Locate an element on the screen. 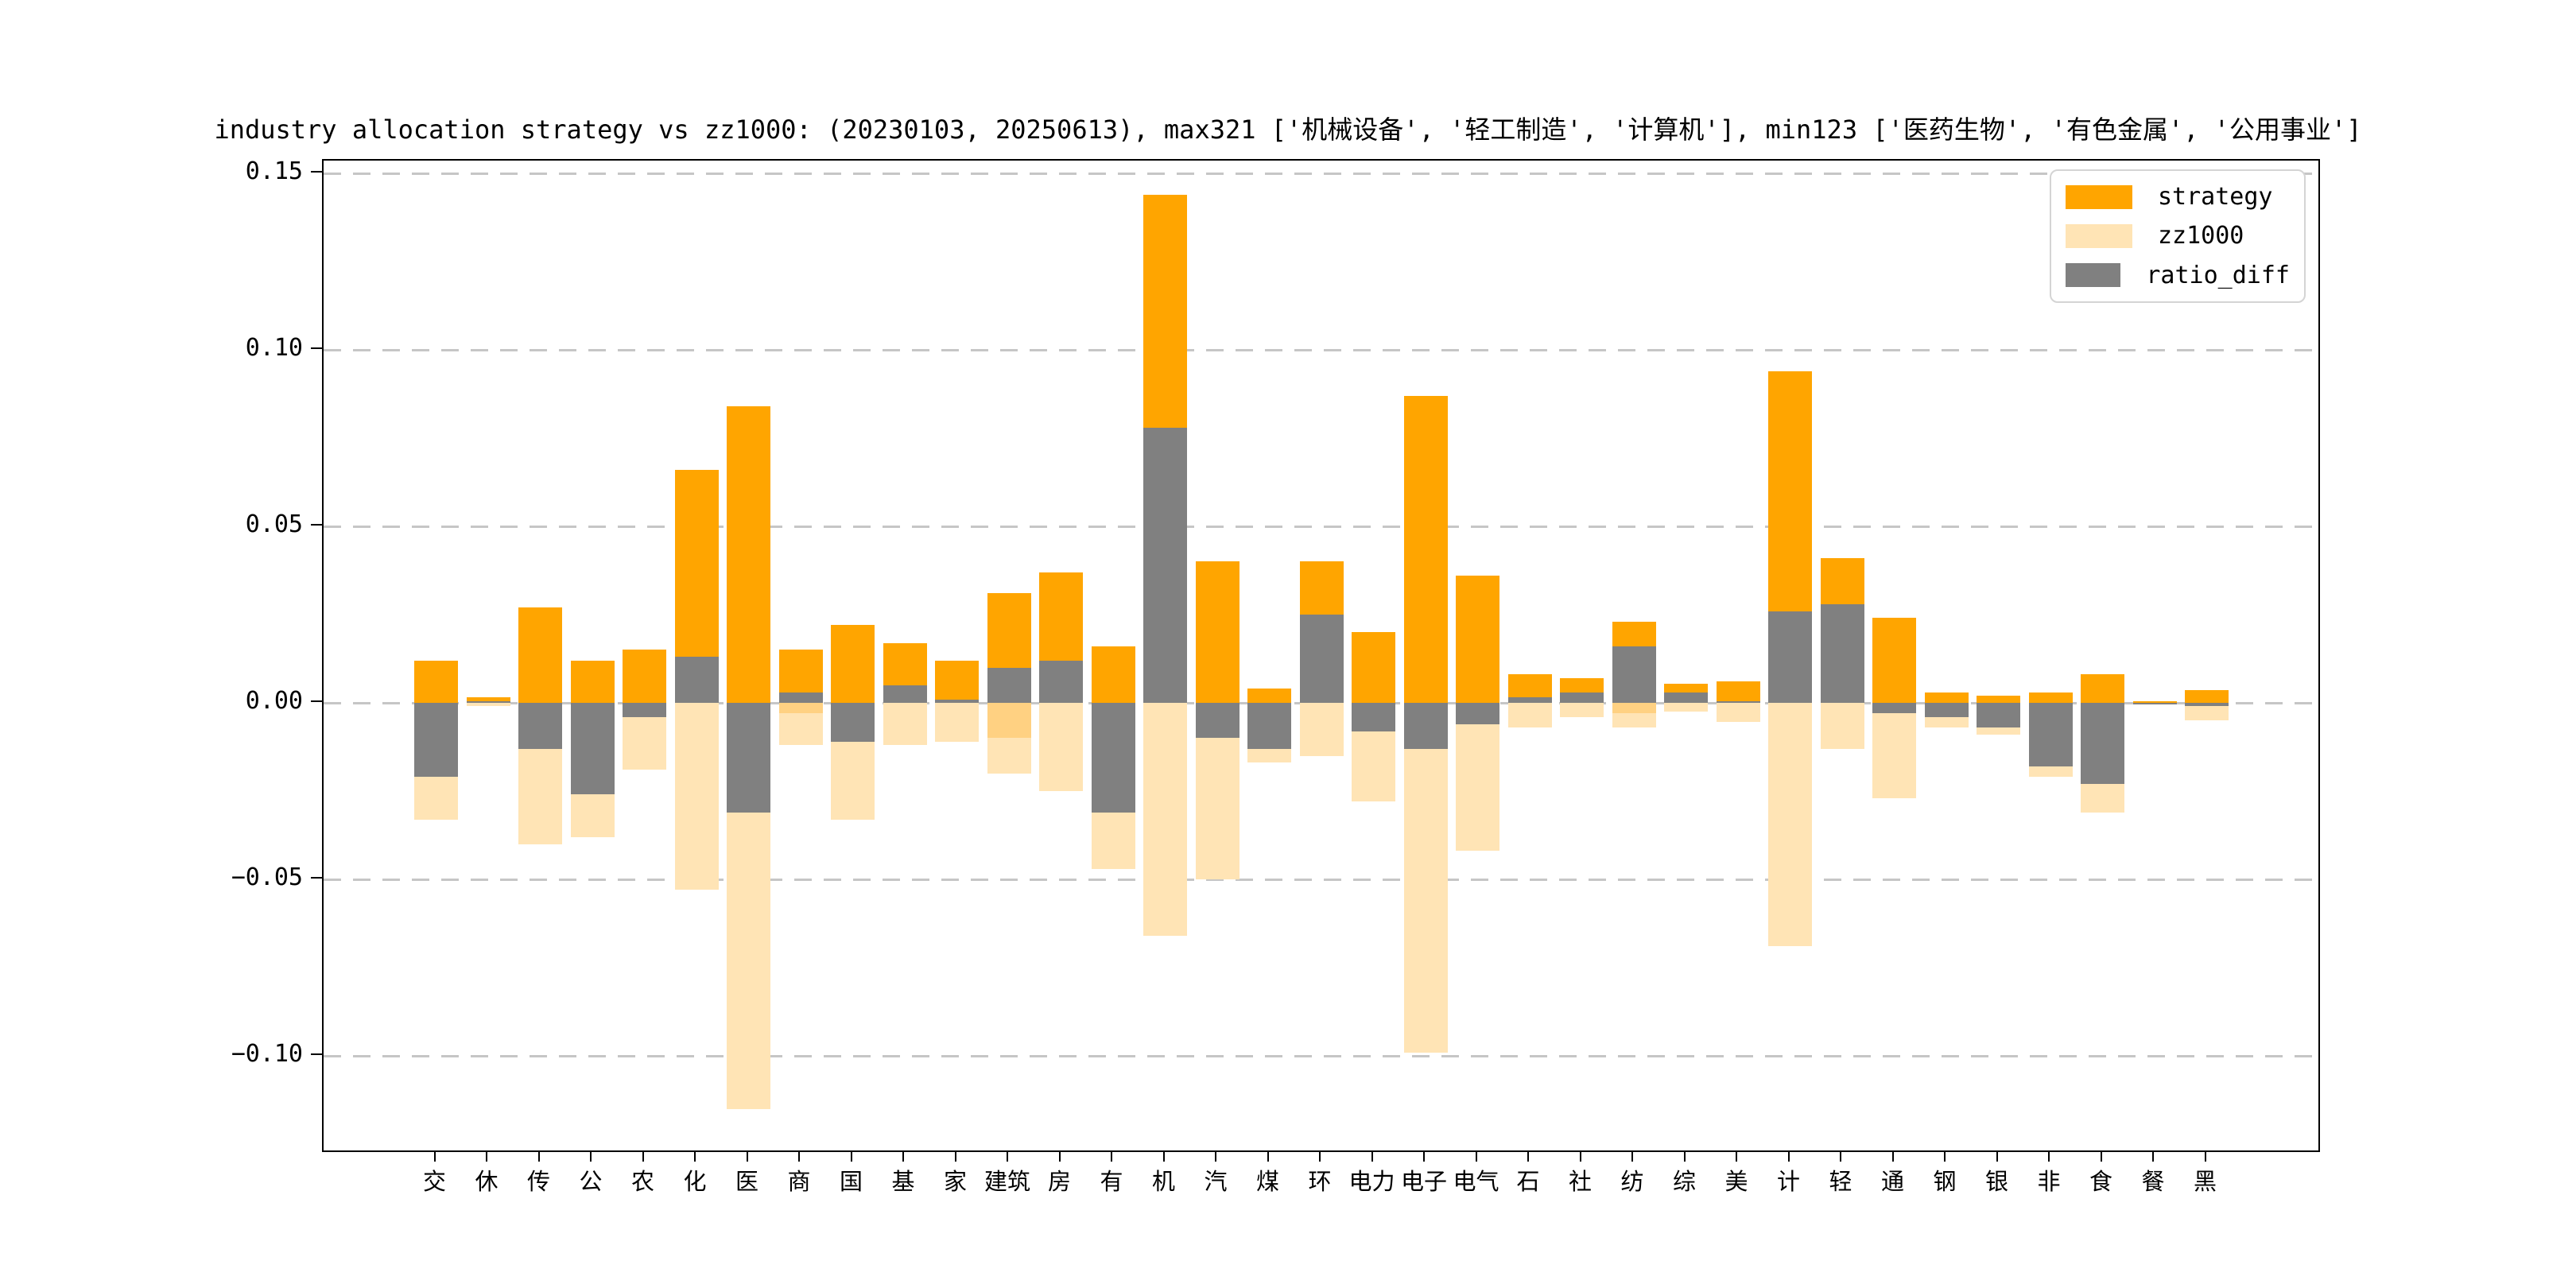 This screenshot has width=2576, height=1288. bar-ratio-diff-家 is located at coordinates (957, 701).